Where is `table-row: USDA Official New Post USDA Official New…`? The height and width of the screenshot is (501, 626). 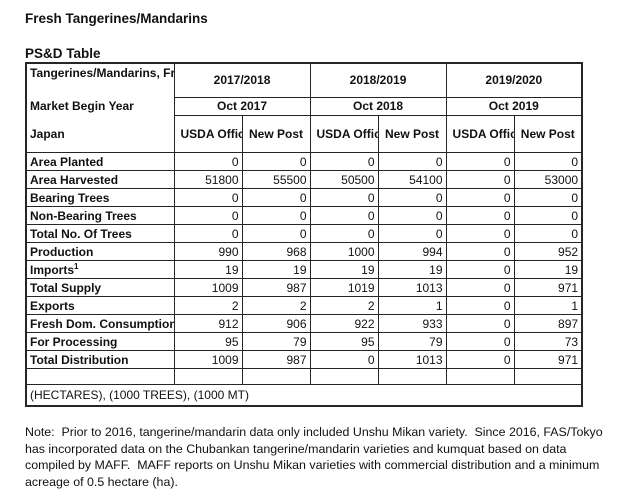
table-row: USDA Official New Post USDA Official New… is located at coordinates (304, 134).